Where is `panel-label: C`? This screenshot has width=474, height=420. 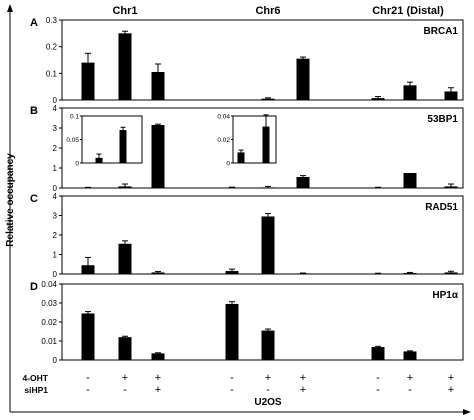 panel-label: C is located at coordinates (34, 199).